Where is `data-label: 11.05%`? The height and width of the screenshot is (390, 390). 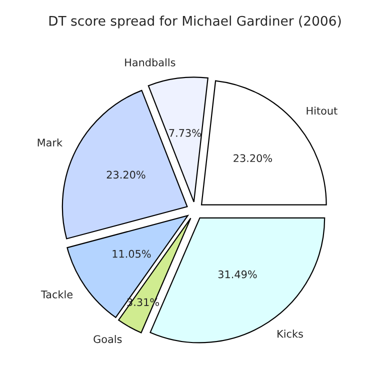
data-label: 11.05% is located at coordinates (131, 254).